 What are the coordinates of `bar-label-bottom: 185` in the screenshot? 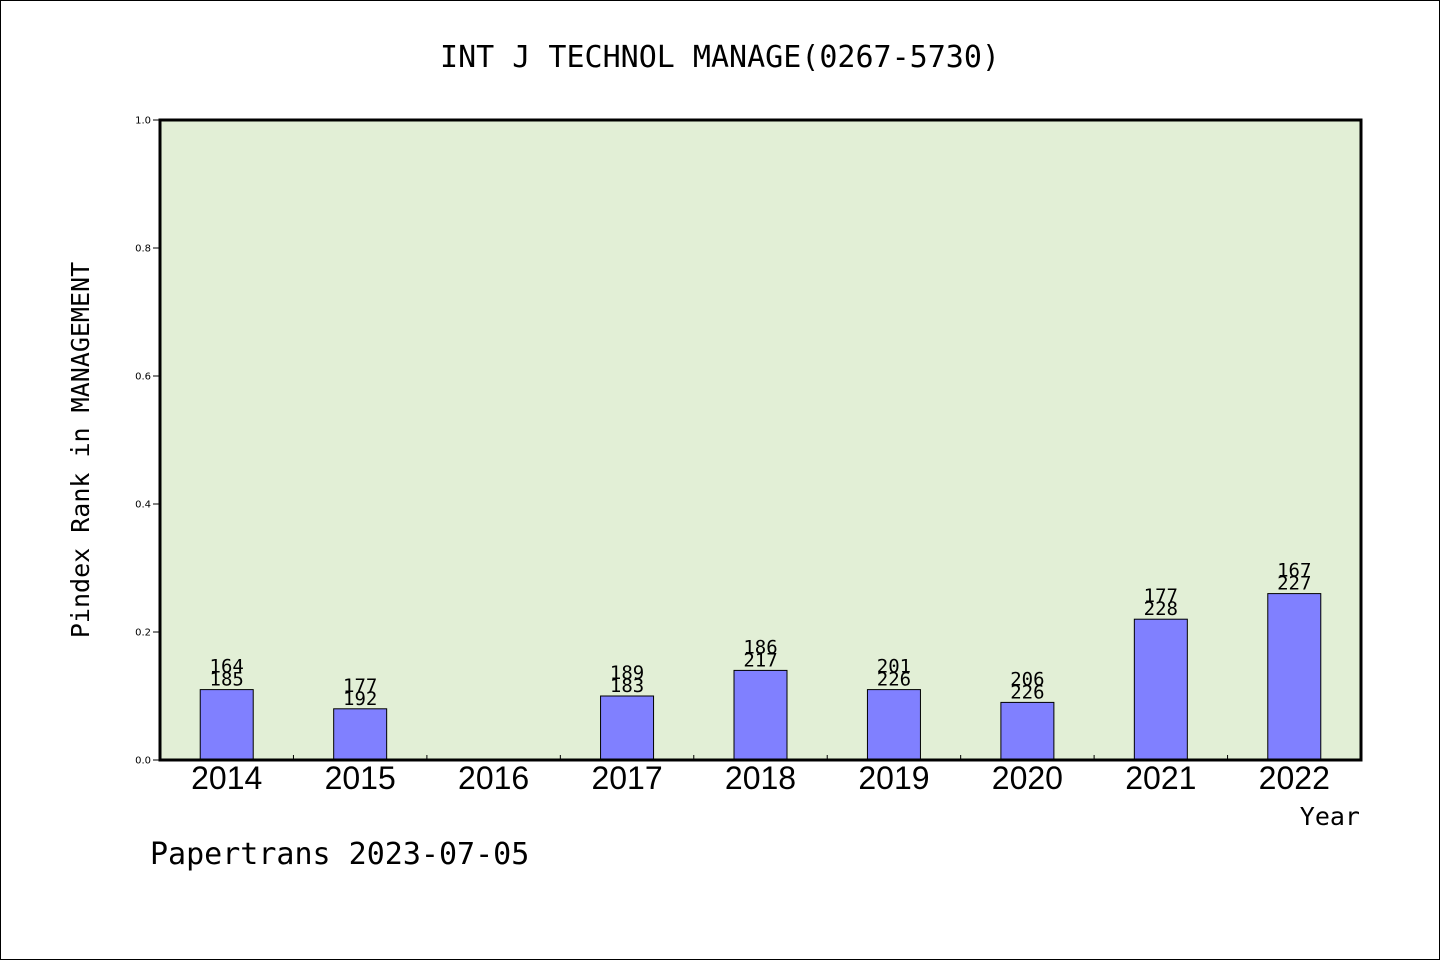 It's located at (227, 680).